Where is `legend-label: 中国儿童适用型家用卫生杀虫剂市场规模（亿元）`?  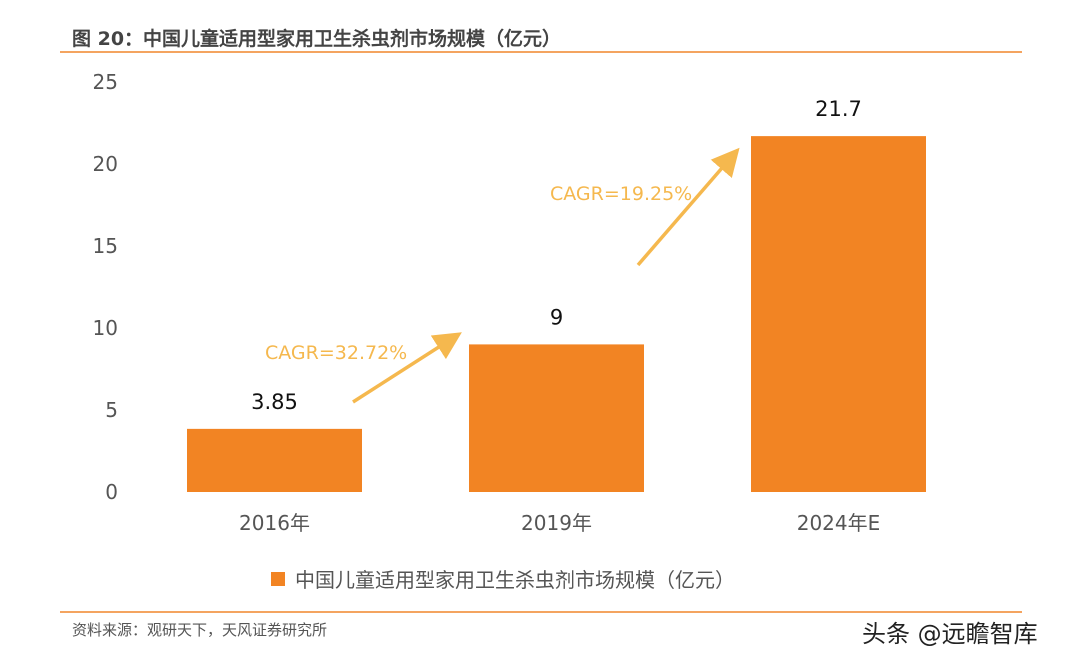
legend-label: 中国儿童适用型家用卫生杀虫剂市场规模（亿元） is located at coordinates (515, 580).